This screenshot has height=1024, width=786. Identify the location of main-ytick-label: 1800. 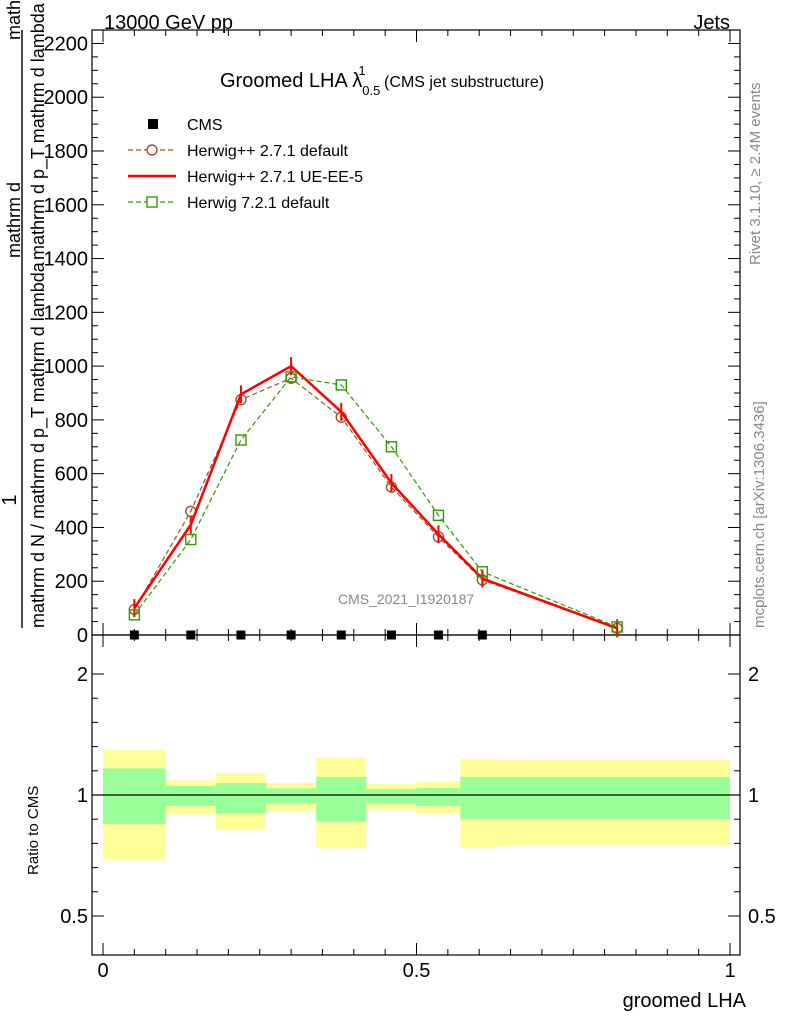
(66, 152).